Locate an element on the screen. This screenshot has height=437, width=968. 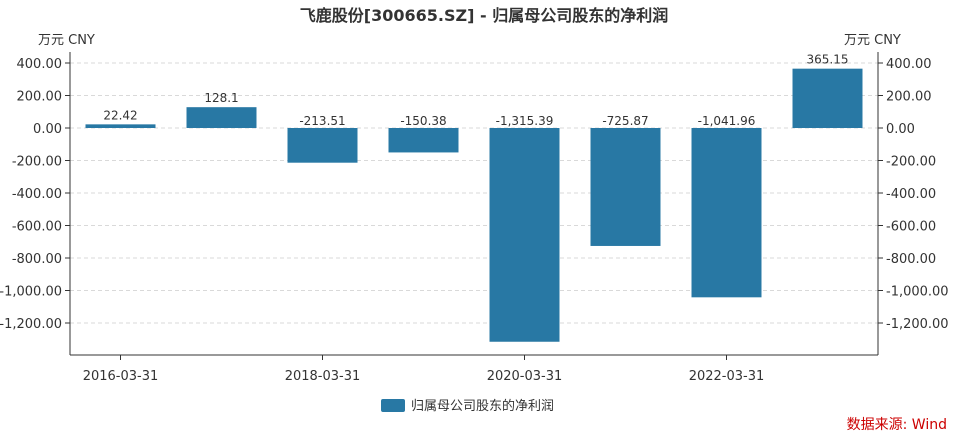
legend-label: 归属母公司股东的净利润 is located at coordinates (482, 406).